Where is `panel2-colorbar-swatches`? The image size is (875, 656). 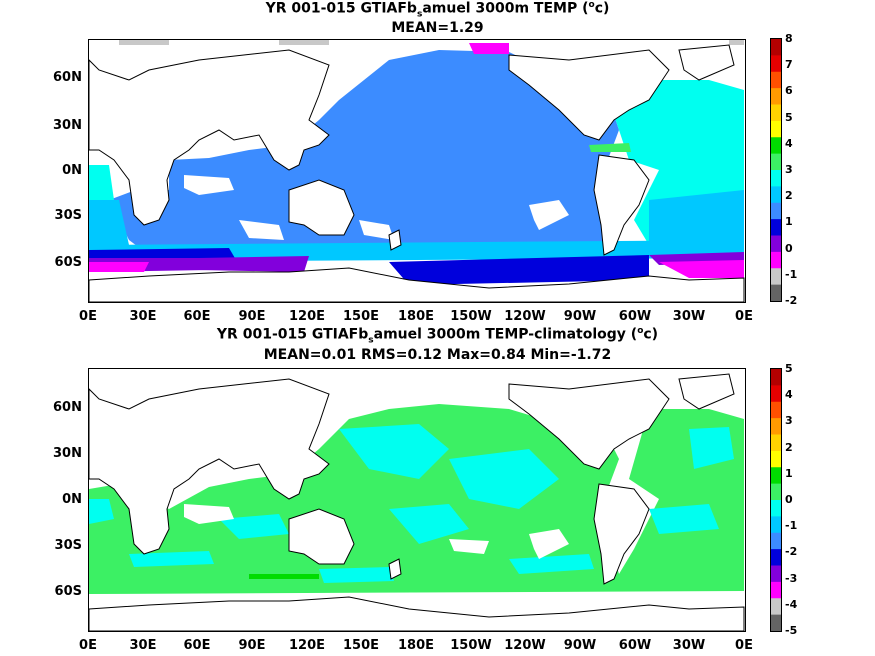 panel2-colorbar-swatches is located at coordinates (776, 500).